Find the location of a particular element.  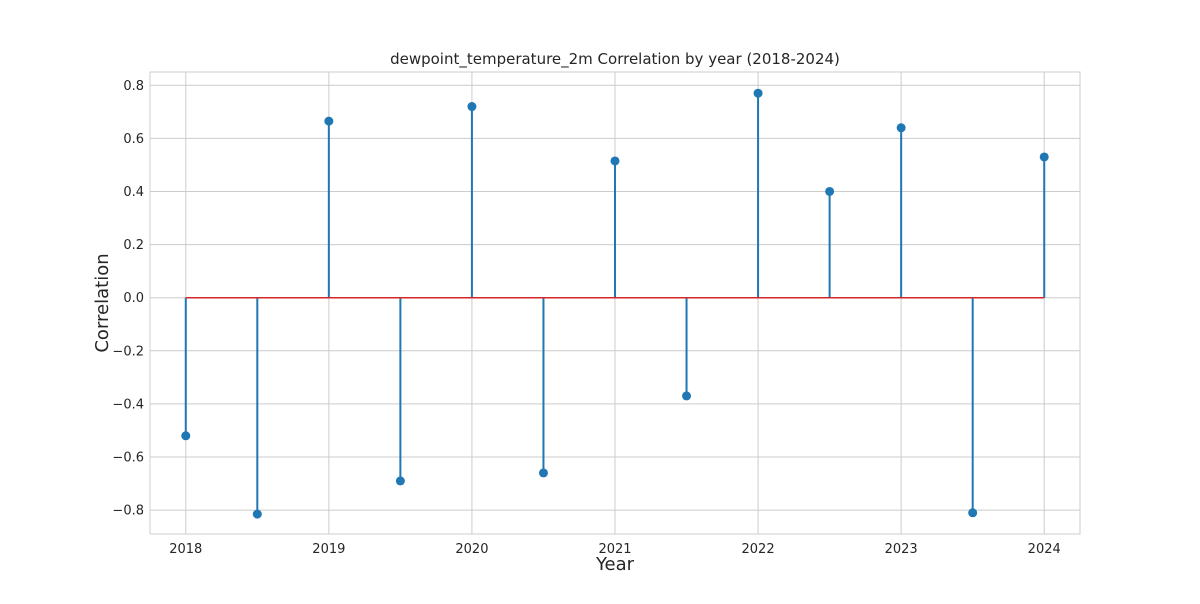

y-tick-label: 0.6 is located at coordinates (133, 139).